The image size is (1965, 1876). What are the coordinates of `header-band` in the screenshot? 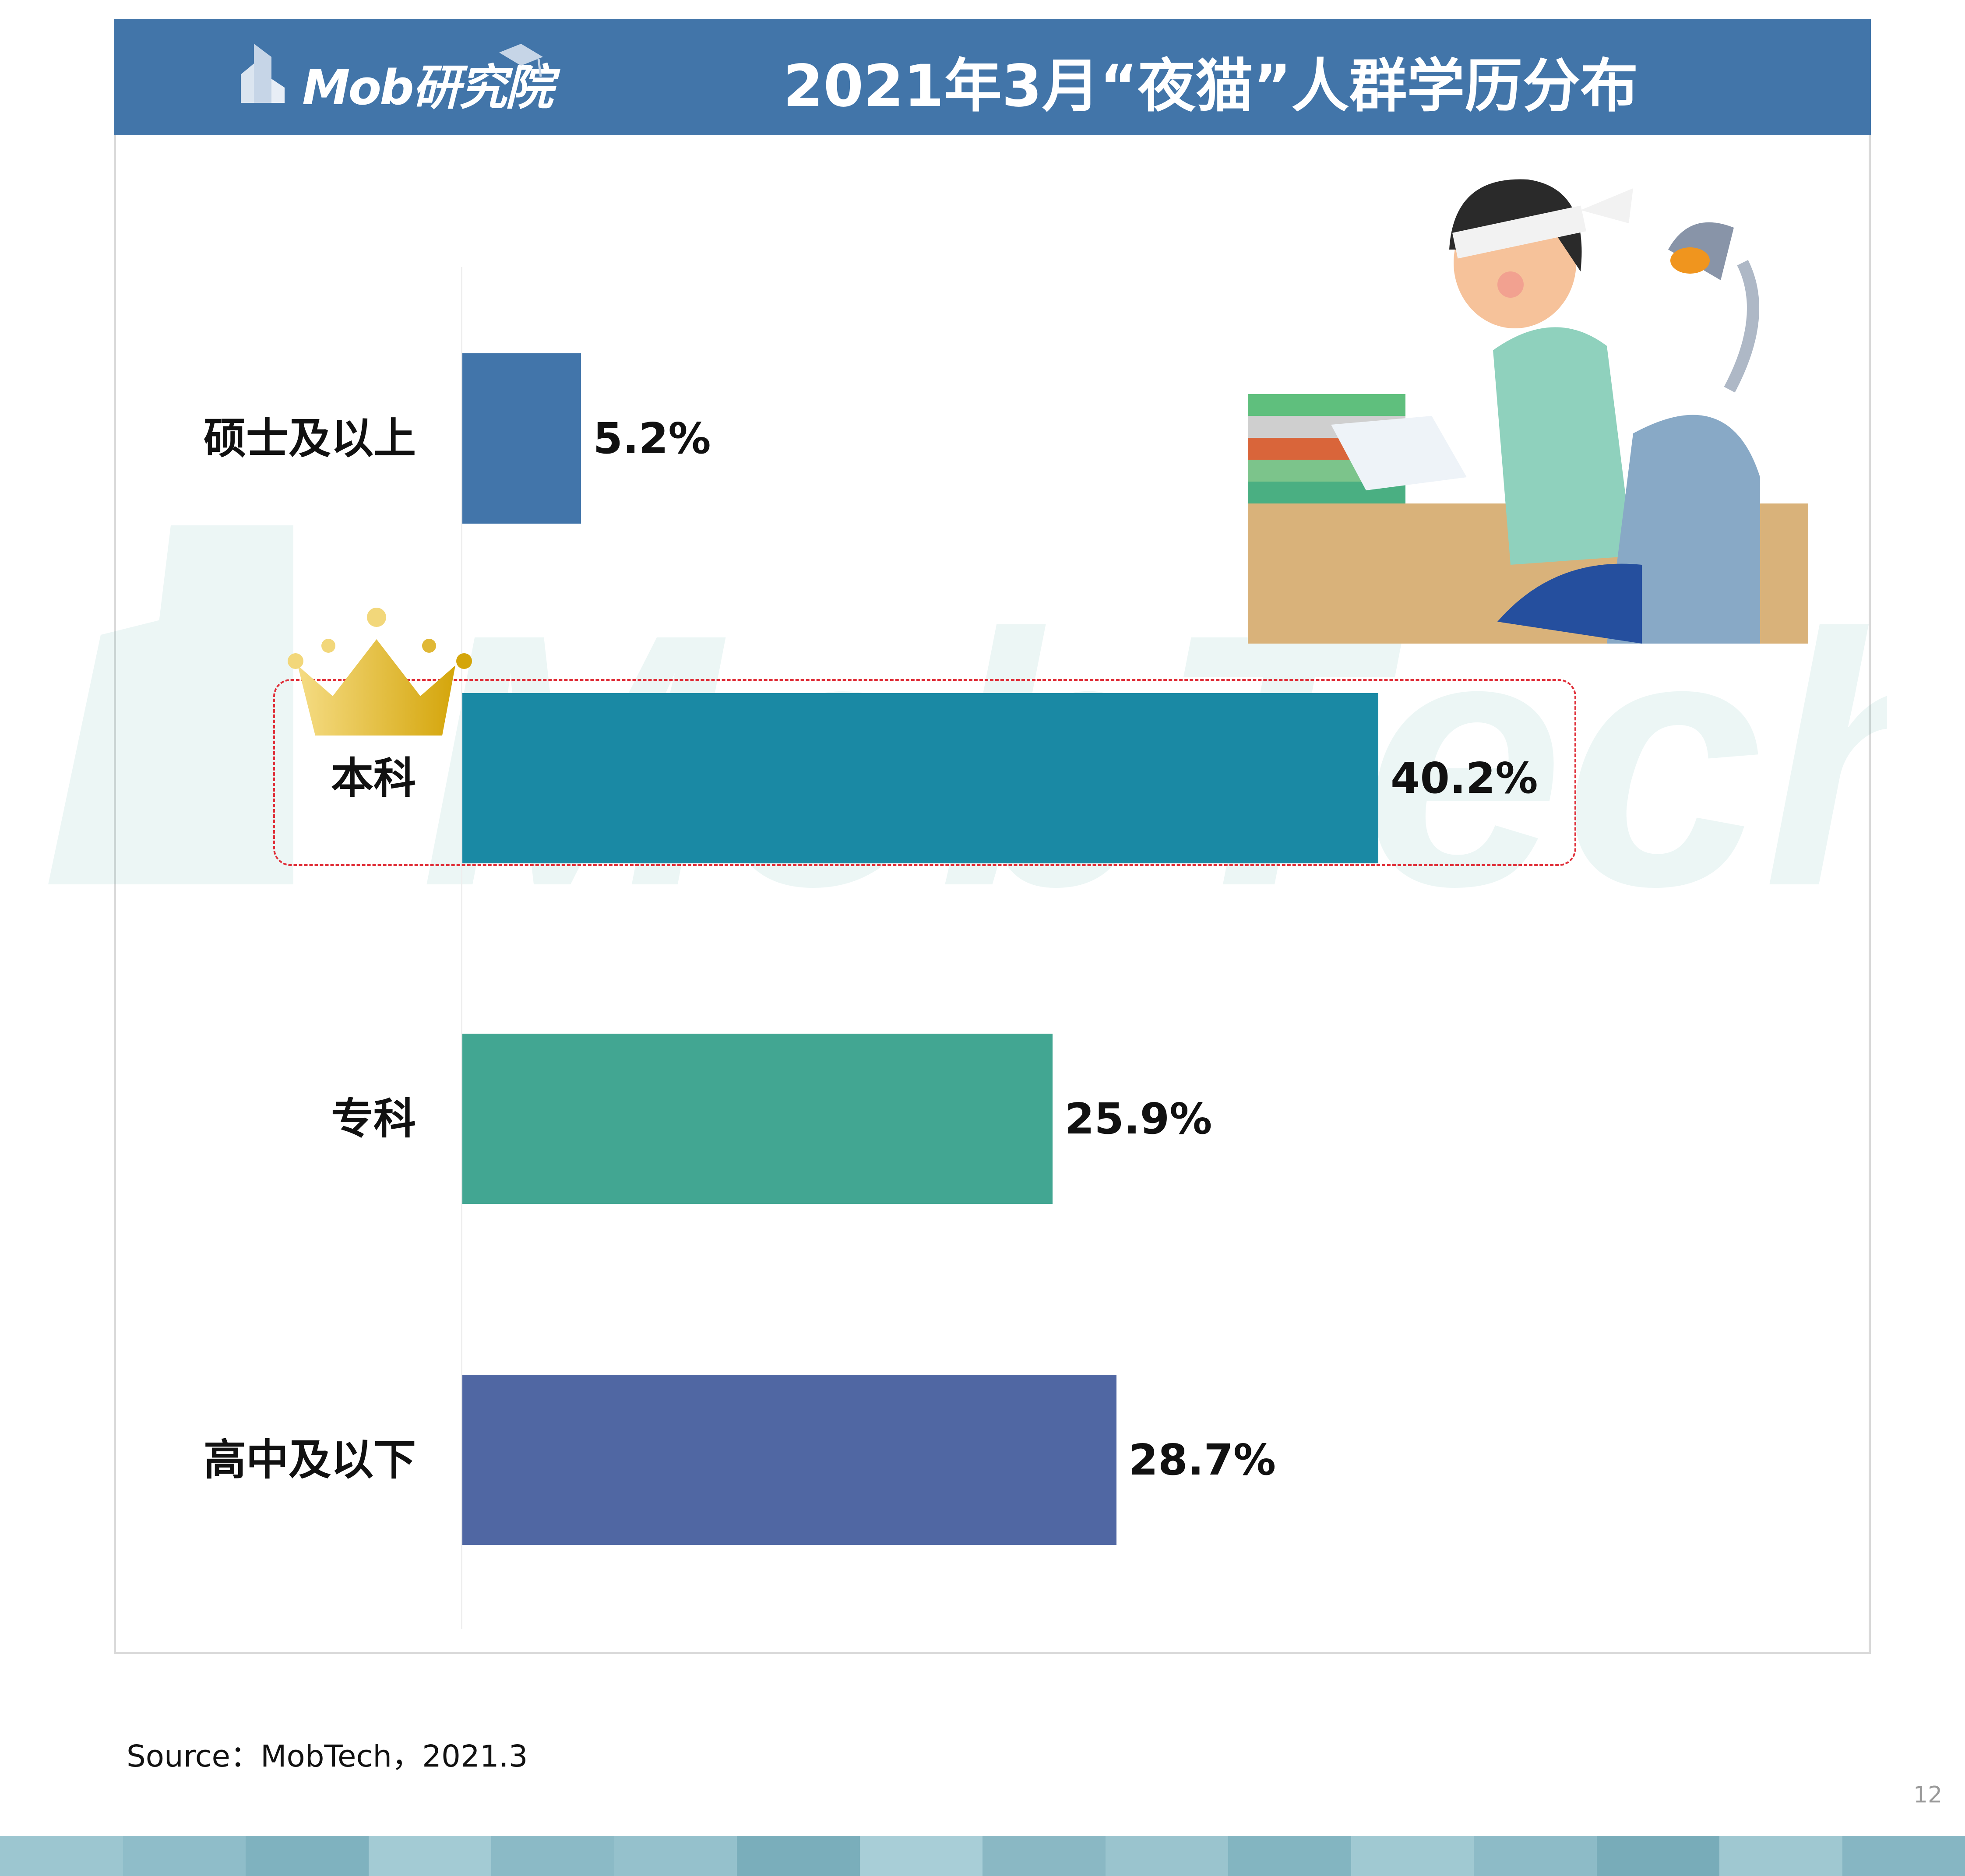 It's located at (992, 77).